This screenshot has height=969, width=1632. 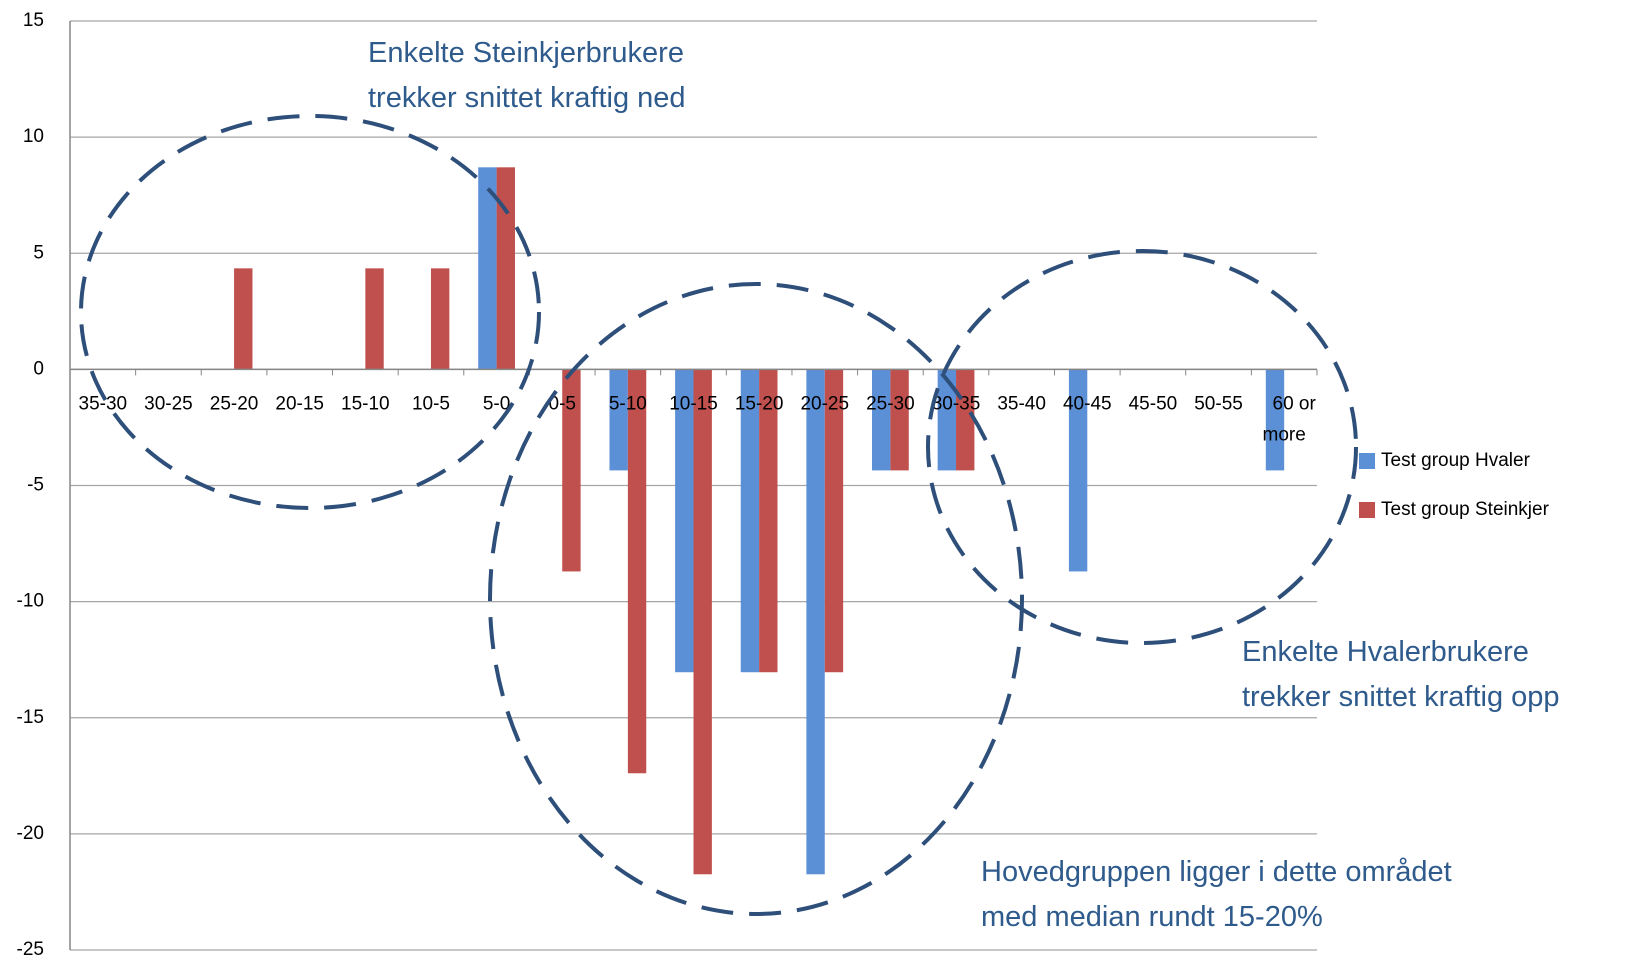 I want to click on y-tick-label: 15, so click(x=33, y=20).